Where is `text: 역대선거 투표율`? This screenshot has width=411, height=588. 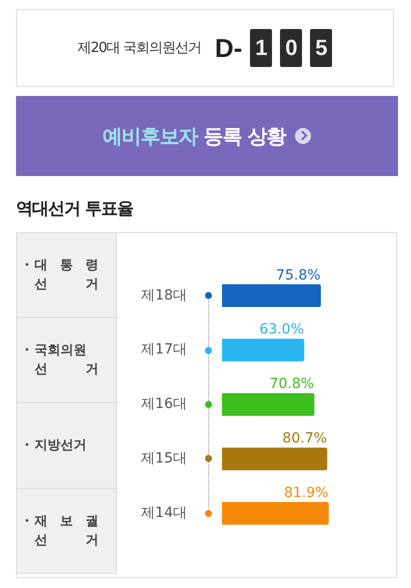 text: 역대선거 투표율 is located at coordinates (74, 209).